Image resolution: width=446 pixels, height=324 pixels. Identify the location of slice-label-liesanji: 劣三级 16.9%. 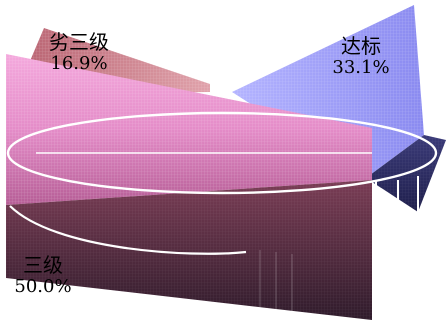
(79, 53).